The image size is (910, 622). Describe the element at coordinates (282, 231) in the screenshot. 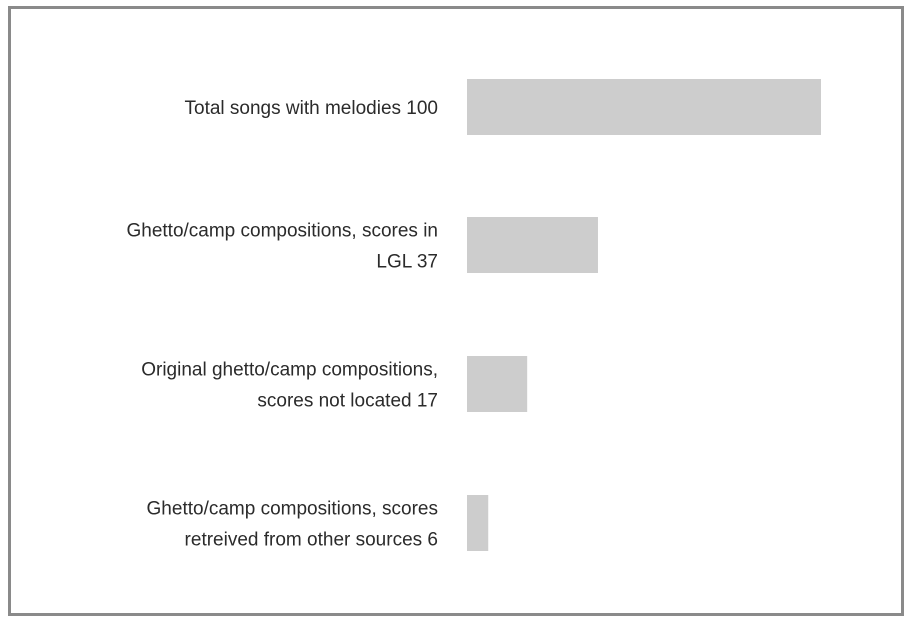

I see `category-label-line: Ghetto/camp compositions, scores in` at that location.